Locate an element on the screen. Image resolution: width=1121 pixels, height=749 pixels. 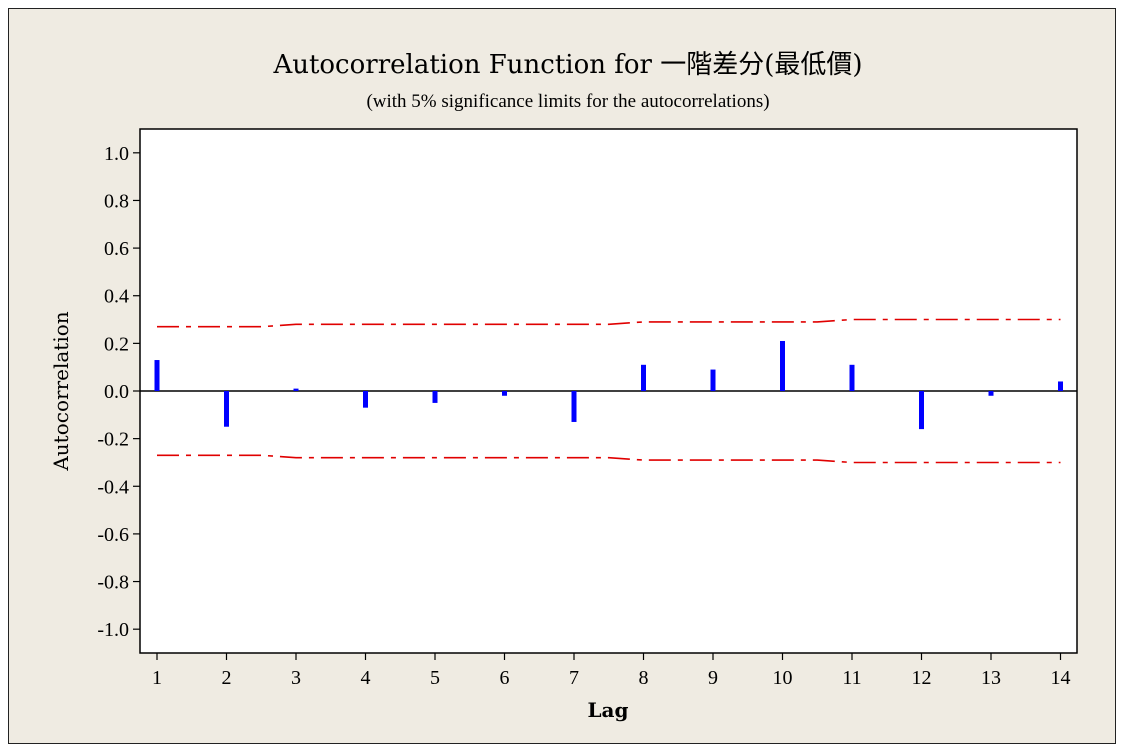
y-tick-label: -0.8 is located at coordinates (113, 583).